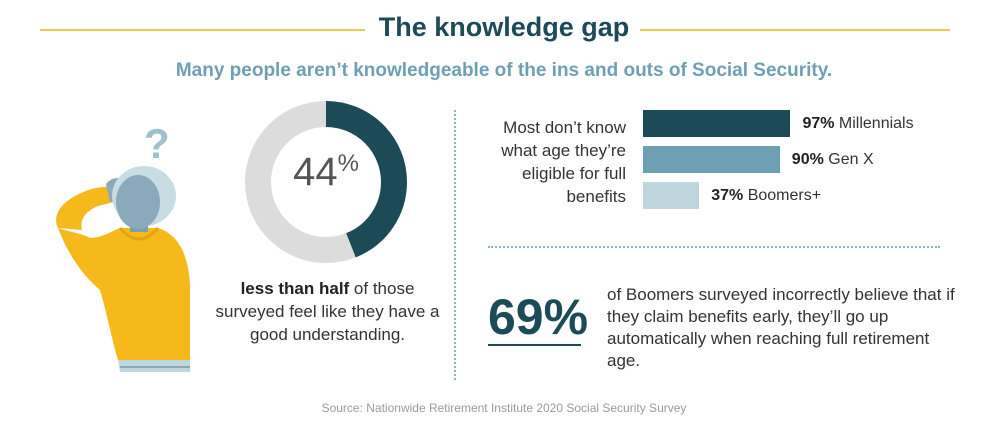 This screenshot has height=427, width=1008. Describe the element at coordinates (711, 159) in the screenshot. I see `bar-gen-x` at that location.